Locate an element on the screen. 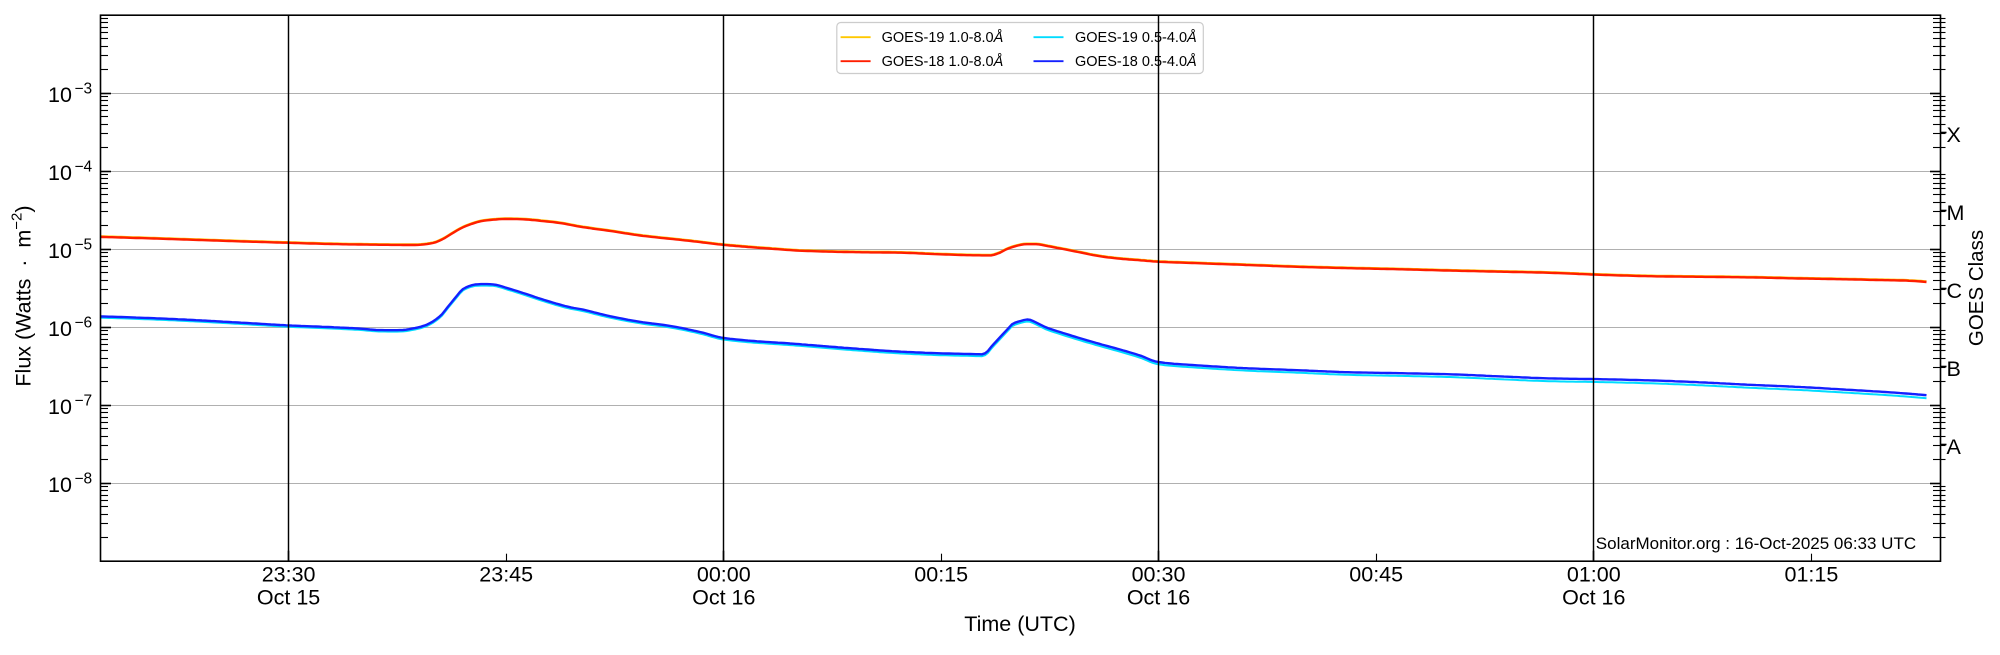  svg-text: 00:00 is located at coordinates (724, 575).